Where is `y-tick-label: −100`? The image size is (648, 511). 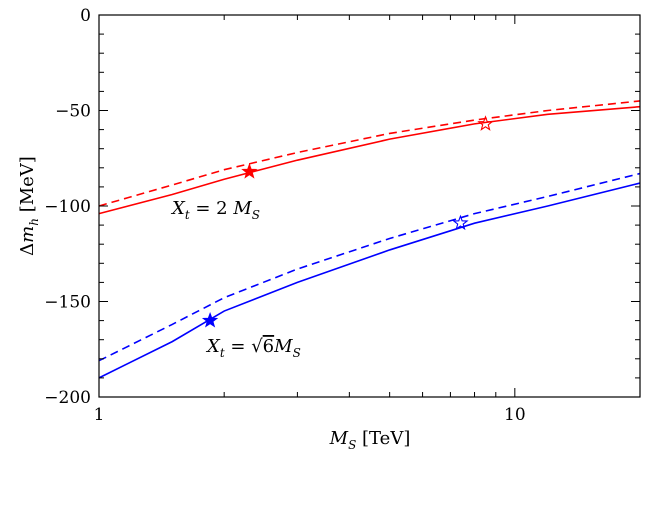
y-tick-label: −100 is located at coordinates (67, 207).